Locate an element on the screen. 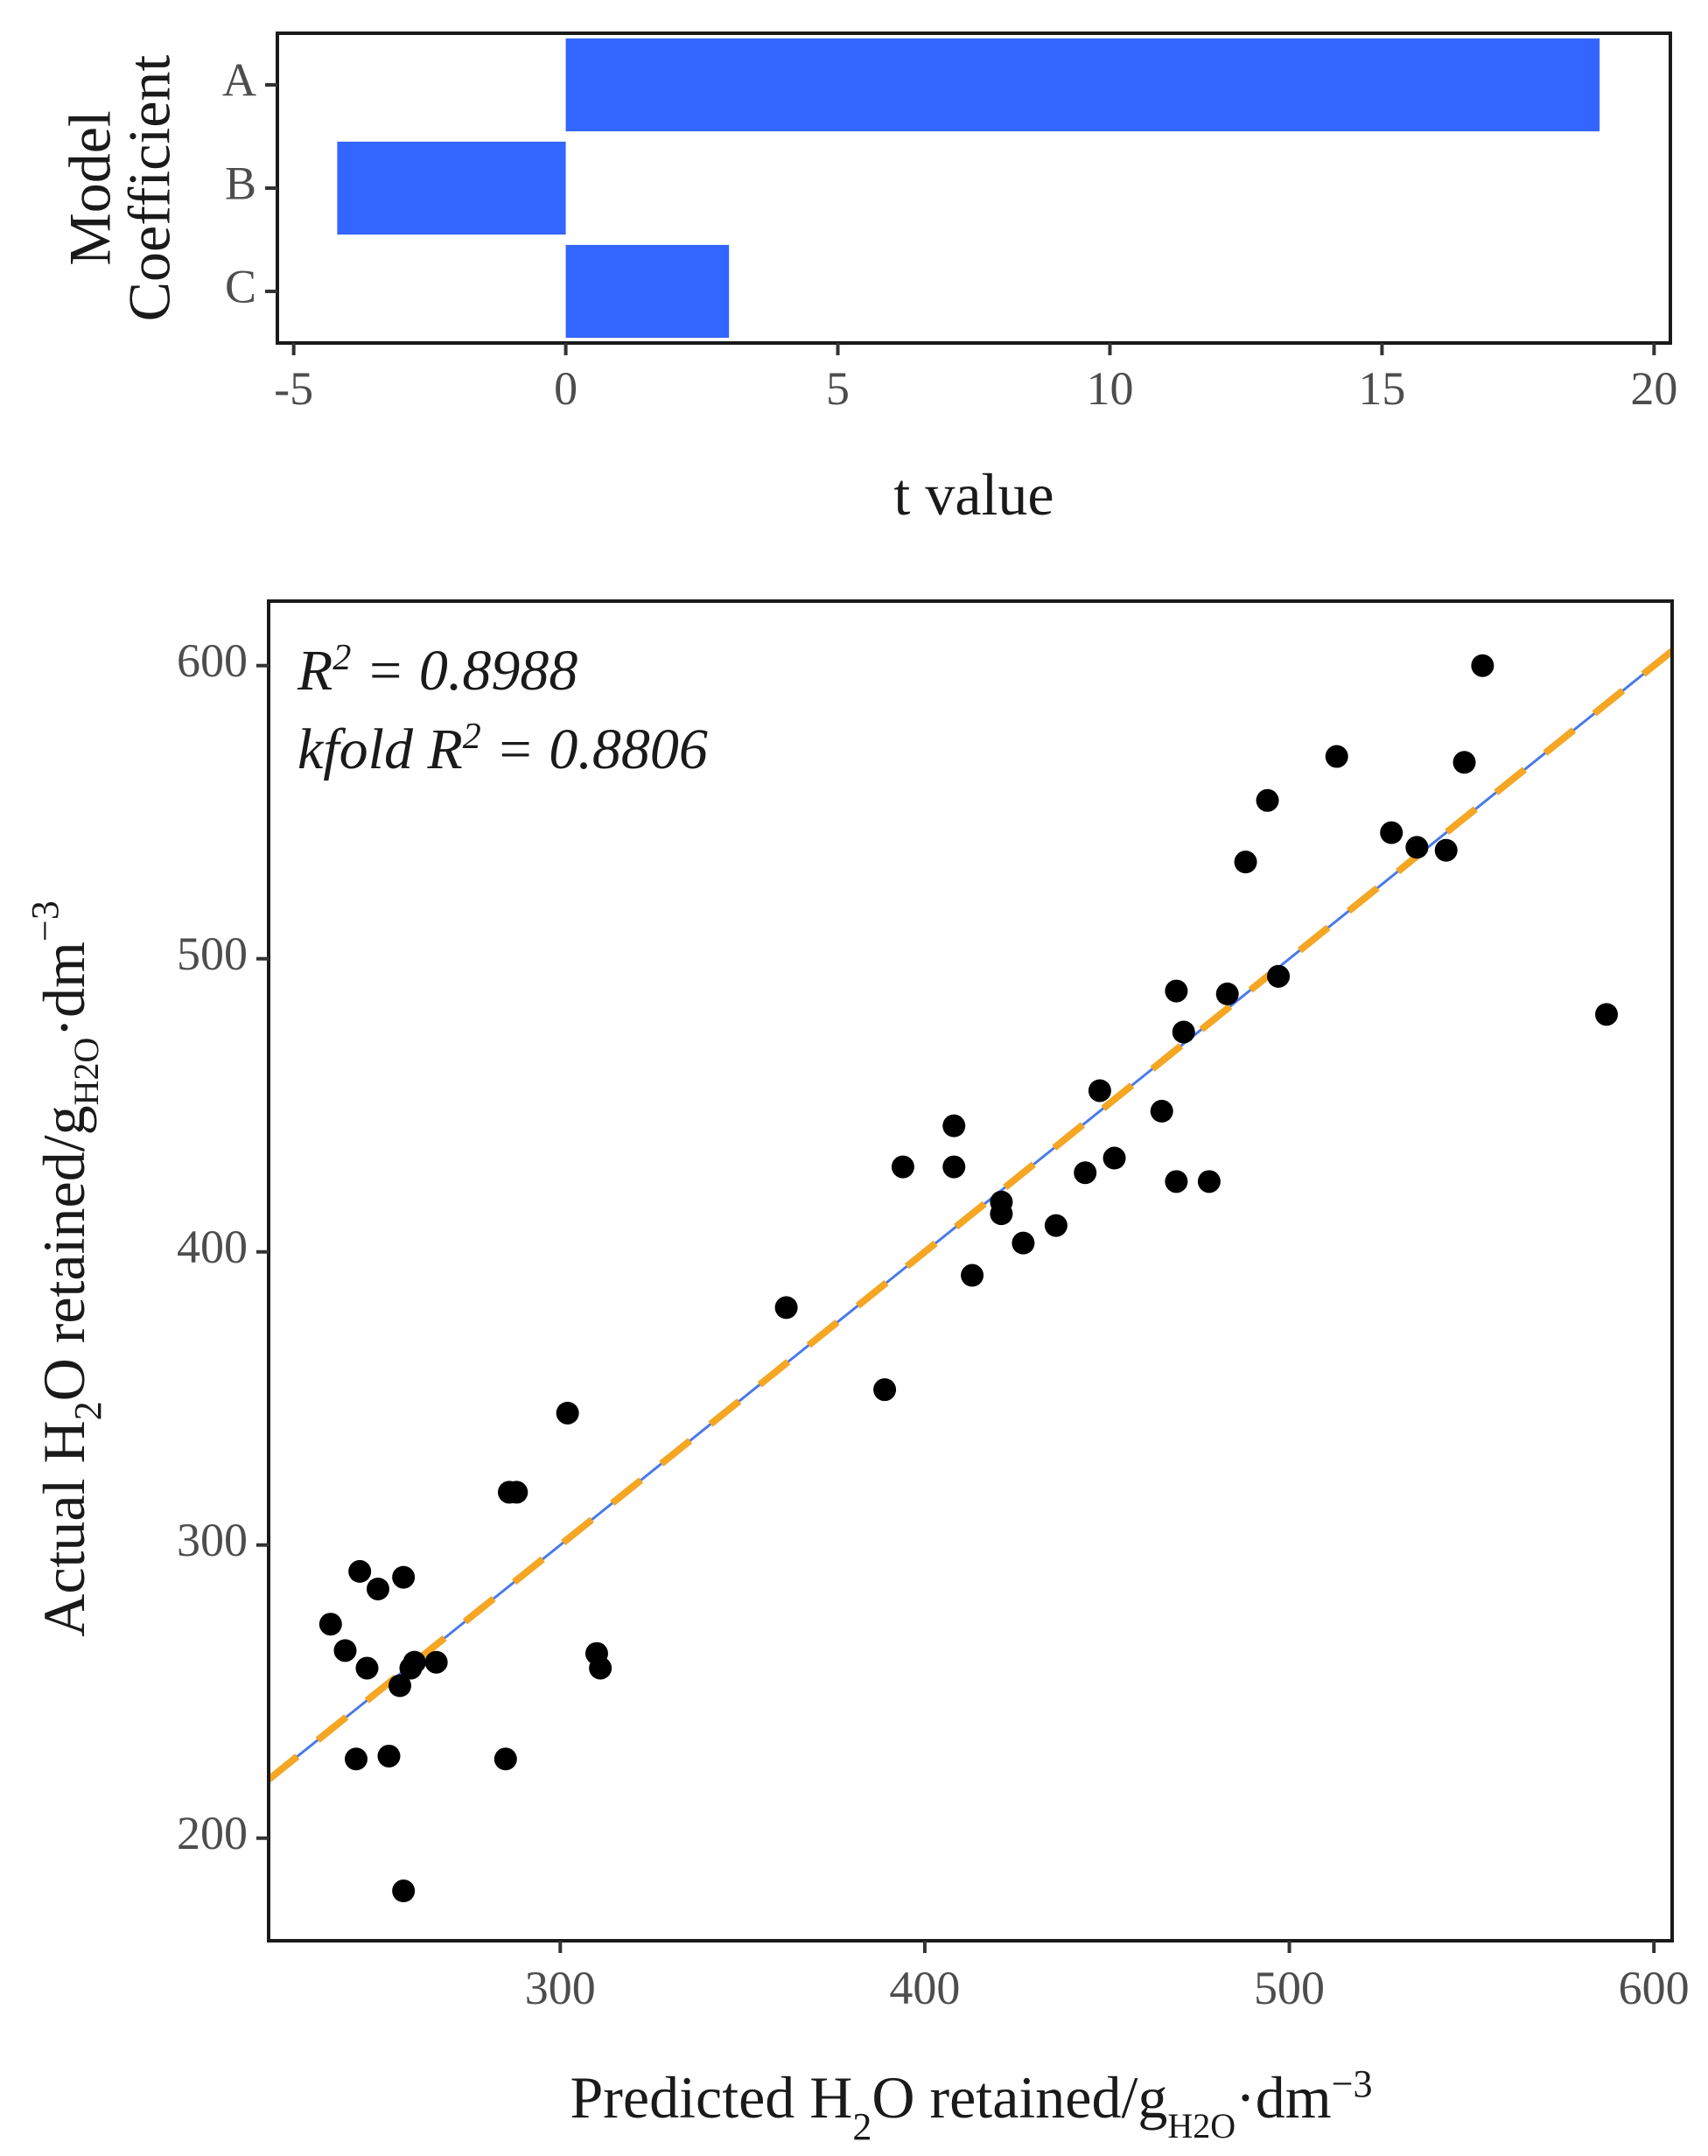  bar-y-axis-title-line2: Coefficient is located at coordinates (149, 188).